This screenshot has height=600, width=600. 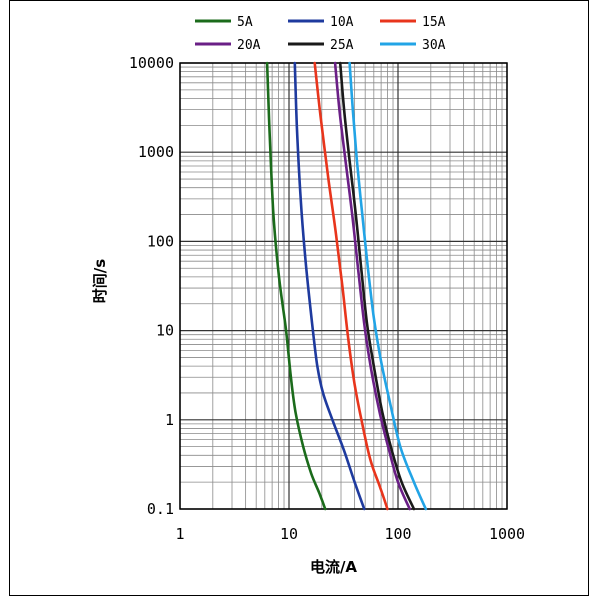 What do you see at coordinates (179, 534) in the screenshot?
I see `x-tick-label: 1` at bounding box center [179, 534].